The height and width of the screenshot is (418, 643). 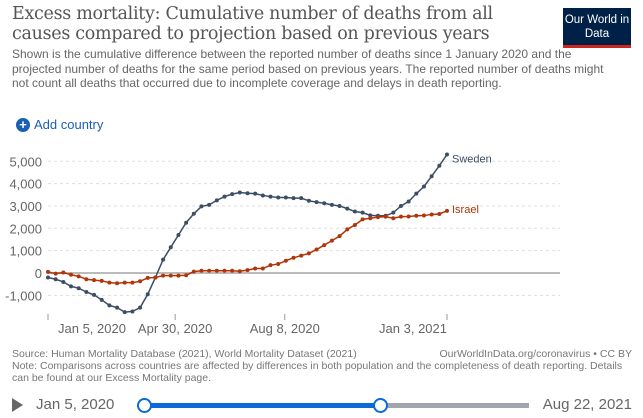 What do you see at coordinates (472, 160) in the screenshot?
I see `series-label: Sweden` at bounding box center [472, 160].